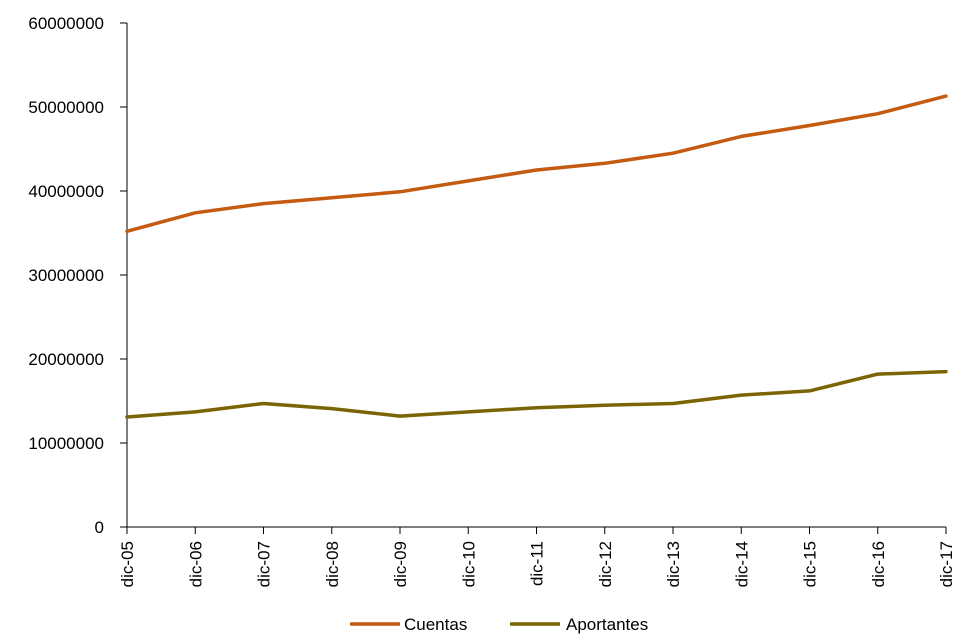 The width and height of the screenshot is (961, 637). I want to click on x-tick-label: dic-07, so click(264, 564).